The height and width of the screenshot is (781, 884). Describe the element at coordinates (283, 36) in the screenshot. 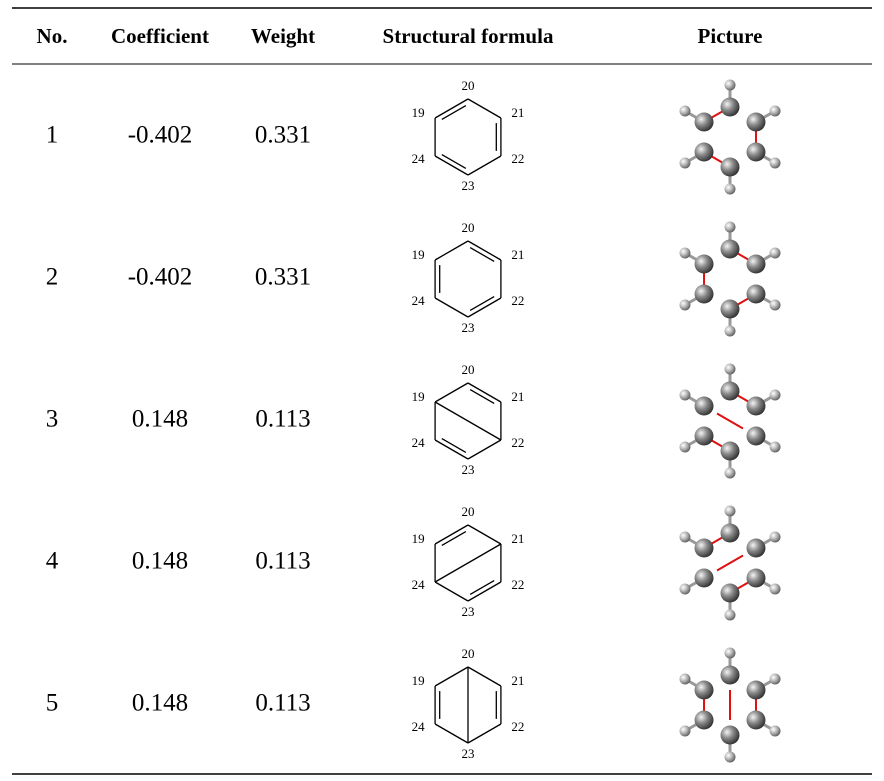

I see `header-cell: Weight` at that location.